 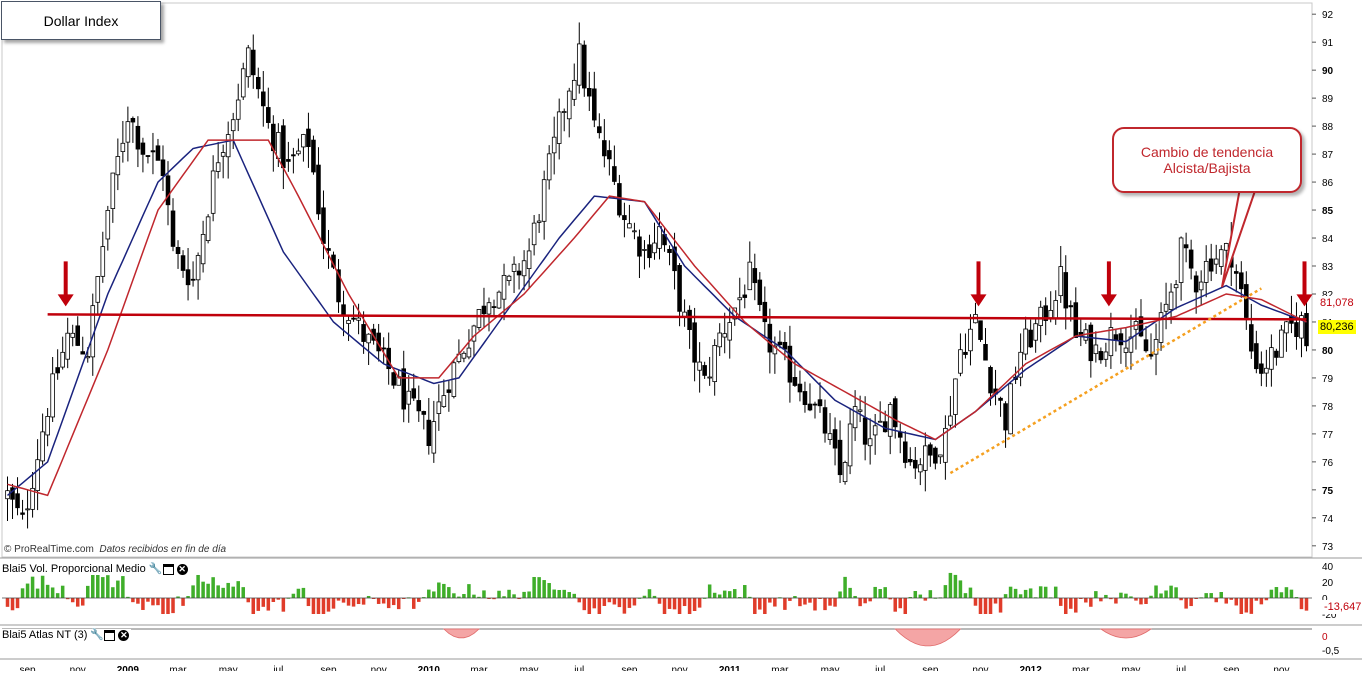 I want to click on source-text: Datos recibidos en fin de día, so click(x=163, y=549).